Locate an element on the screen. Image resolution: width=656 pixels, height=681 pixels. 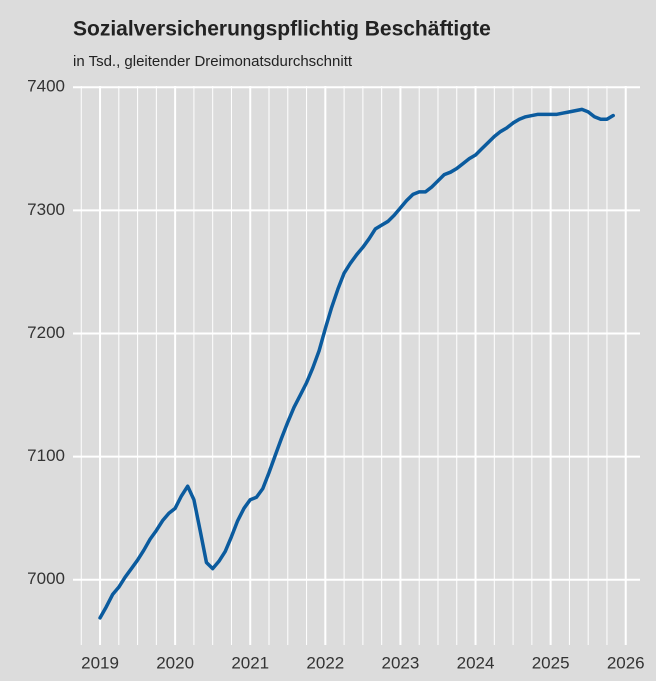
y-tick-label: 7300 is located at coordinates (46, 209).